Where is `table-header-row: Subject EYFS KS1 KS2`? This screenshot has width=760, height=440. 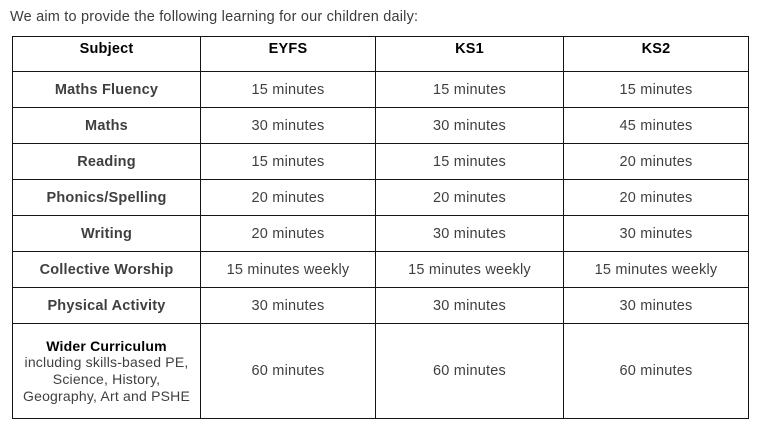
table-header-row: Subject EYFS KS1 KS2 is located at coordinates (380, 54).